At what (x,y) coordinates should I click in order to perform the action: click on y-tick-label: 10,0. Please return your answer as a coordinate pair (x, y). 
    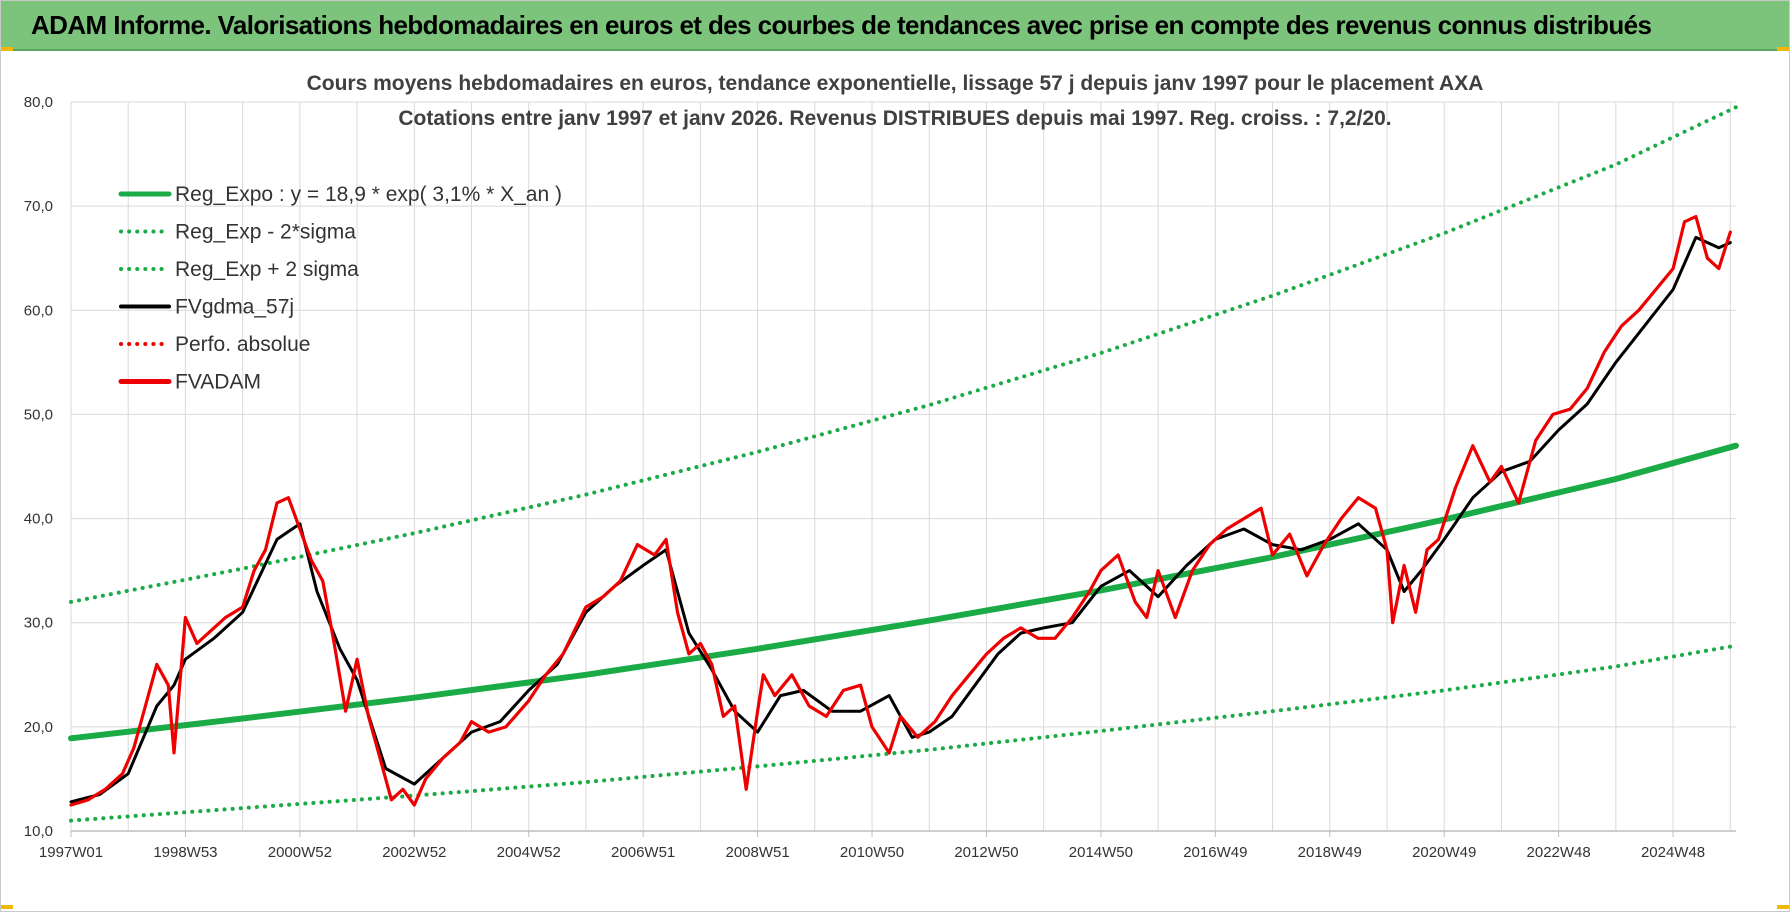
    Looking at the image, I should click on (38, 831).